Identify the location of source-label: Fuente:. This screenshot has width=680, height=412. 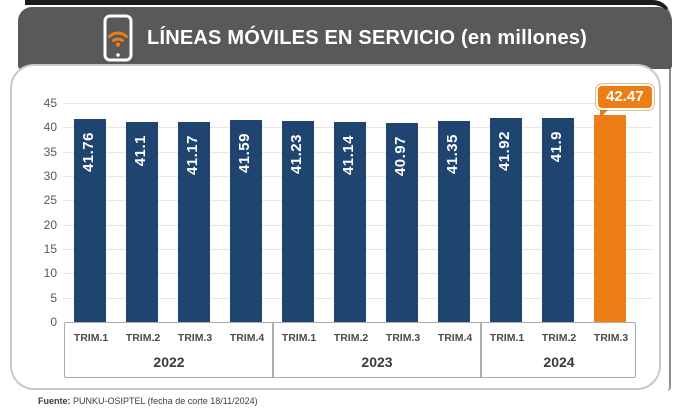
(54, 401).